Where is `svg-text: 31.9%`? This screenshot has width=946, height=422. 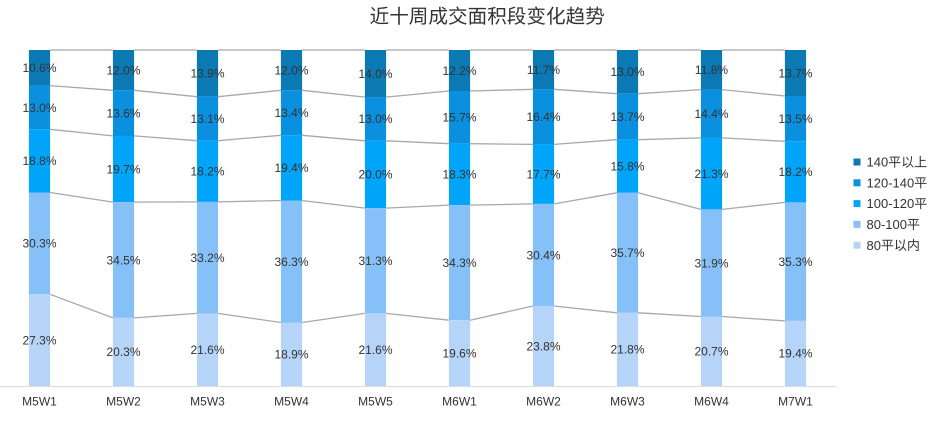 svg-text: 31.9% is located at coordinates (711, 263).